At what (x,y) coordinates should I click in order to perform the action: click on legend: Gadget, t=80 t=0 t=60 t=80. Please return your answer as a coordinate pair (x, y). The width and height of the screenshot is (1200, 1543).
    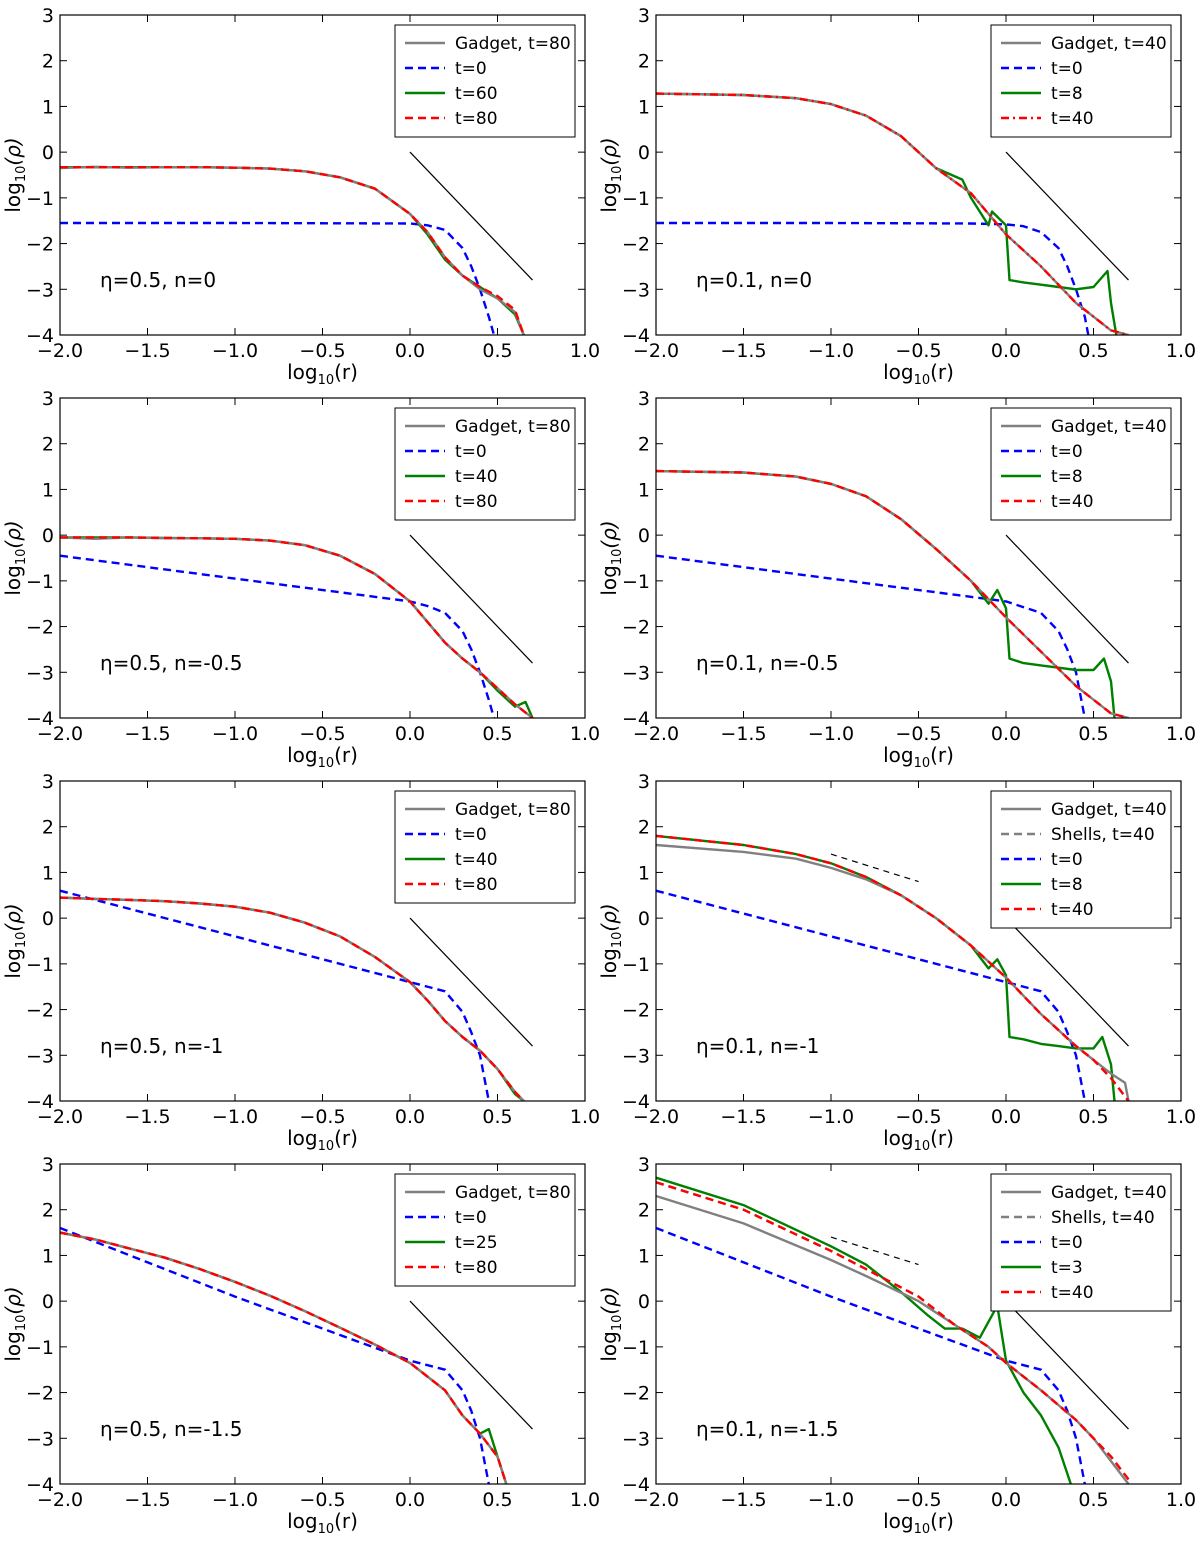
    Looking at the image, I should click on (485, 81).